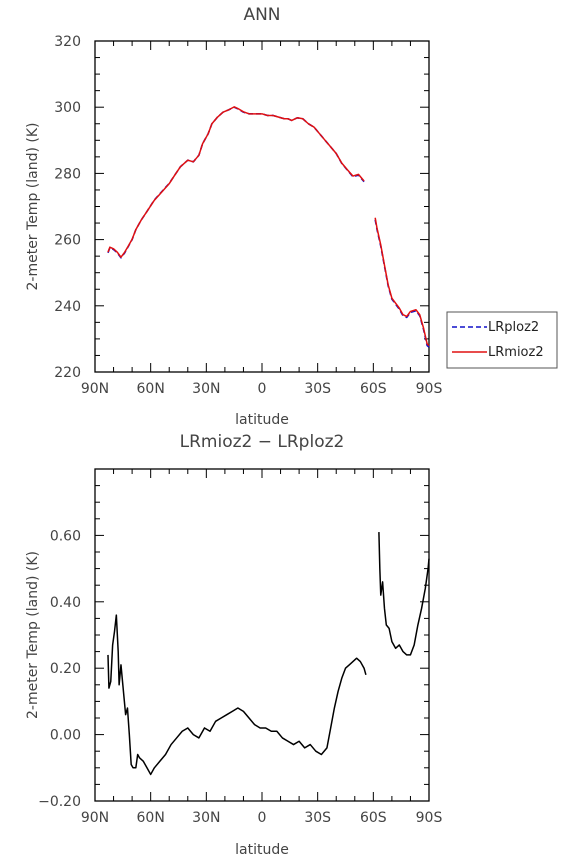  What do you see at coordinates (516, 352) in the screenshot?
I see `legend-label-LRmioz2: LRmioz2` at bounding box center [516, 352].